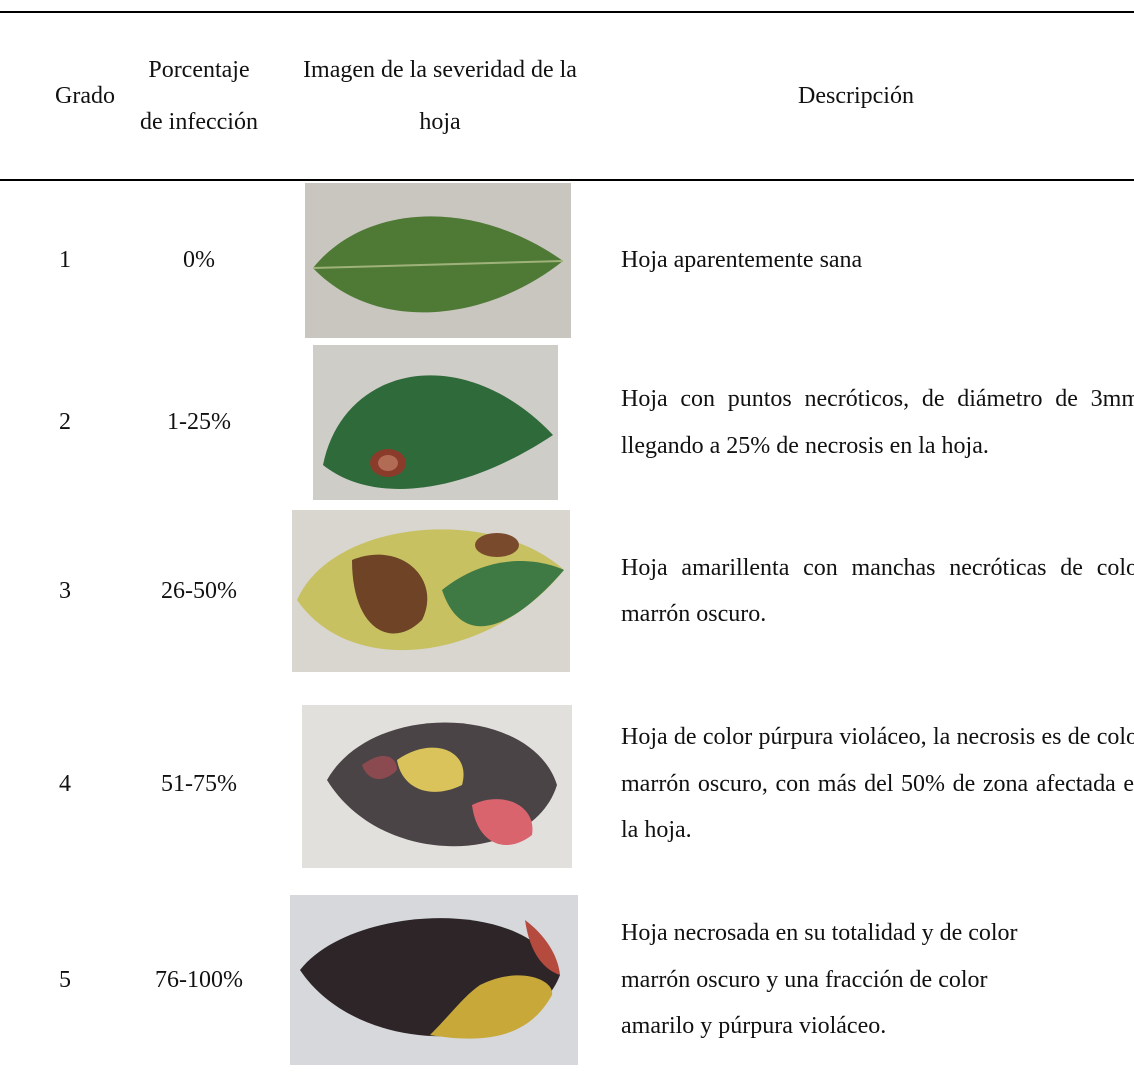 The height and width of the screenshot is (1079, 1134). What do you see at coordinates (199, 979) in the screenshot?
I see `percentage: 76-100%` at bounding box center [199, 979].